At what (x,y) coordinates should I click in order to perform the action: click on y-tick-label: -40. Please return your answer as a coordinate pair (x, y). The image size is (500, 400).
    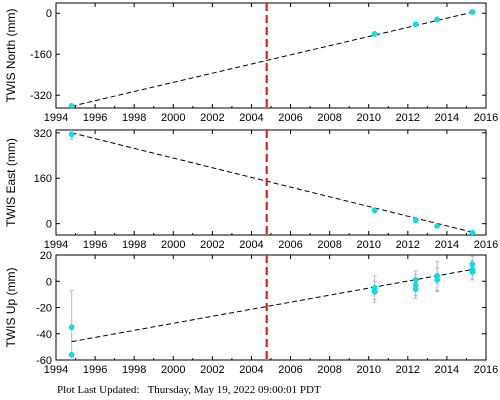
    Looking at the image, I should click on (44, 335).